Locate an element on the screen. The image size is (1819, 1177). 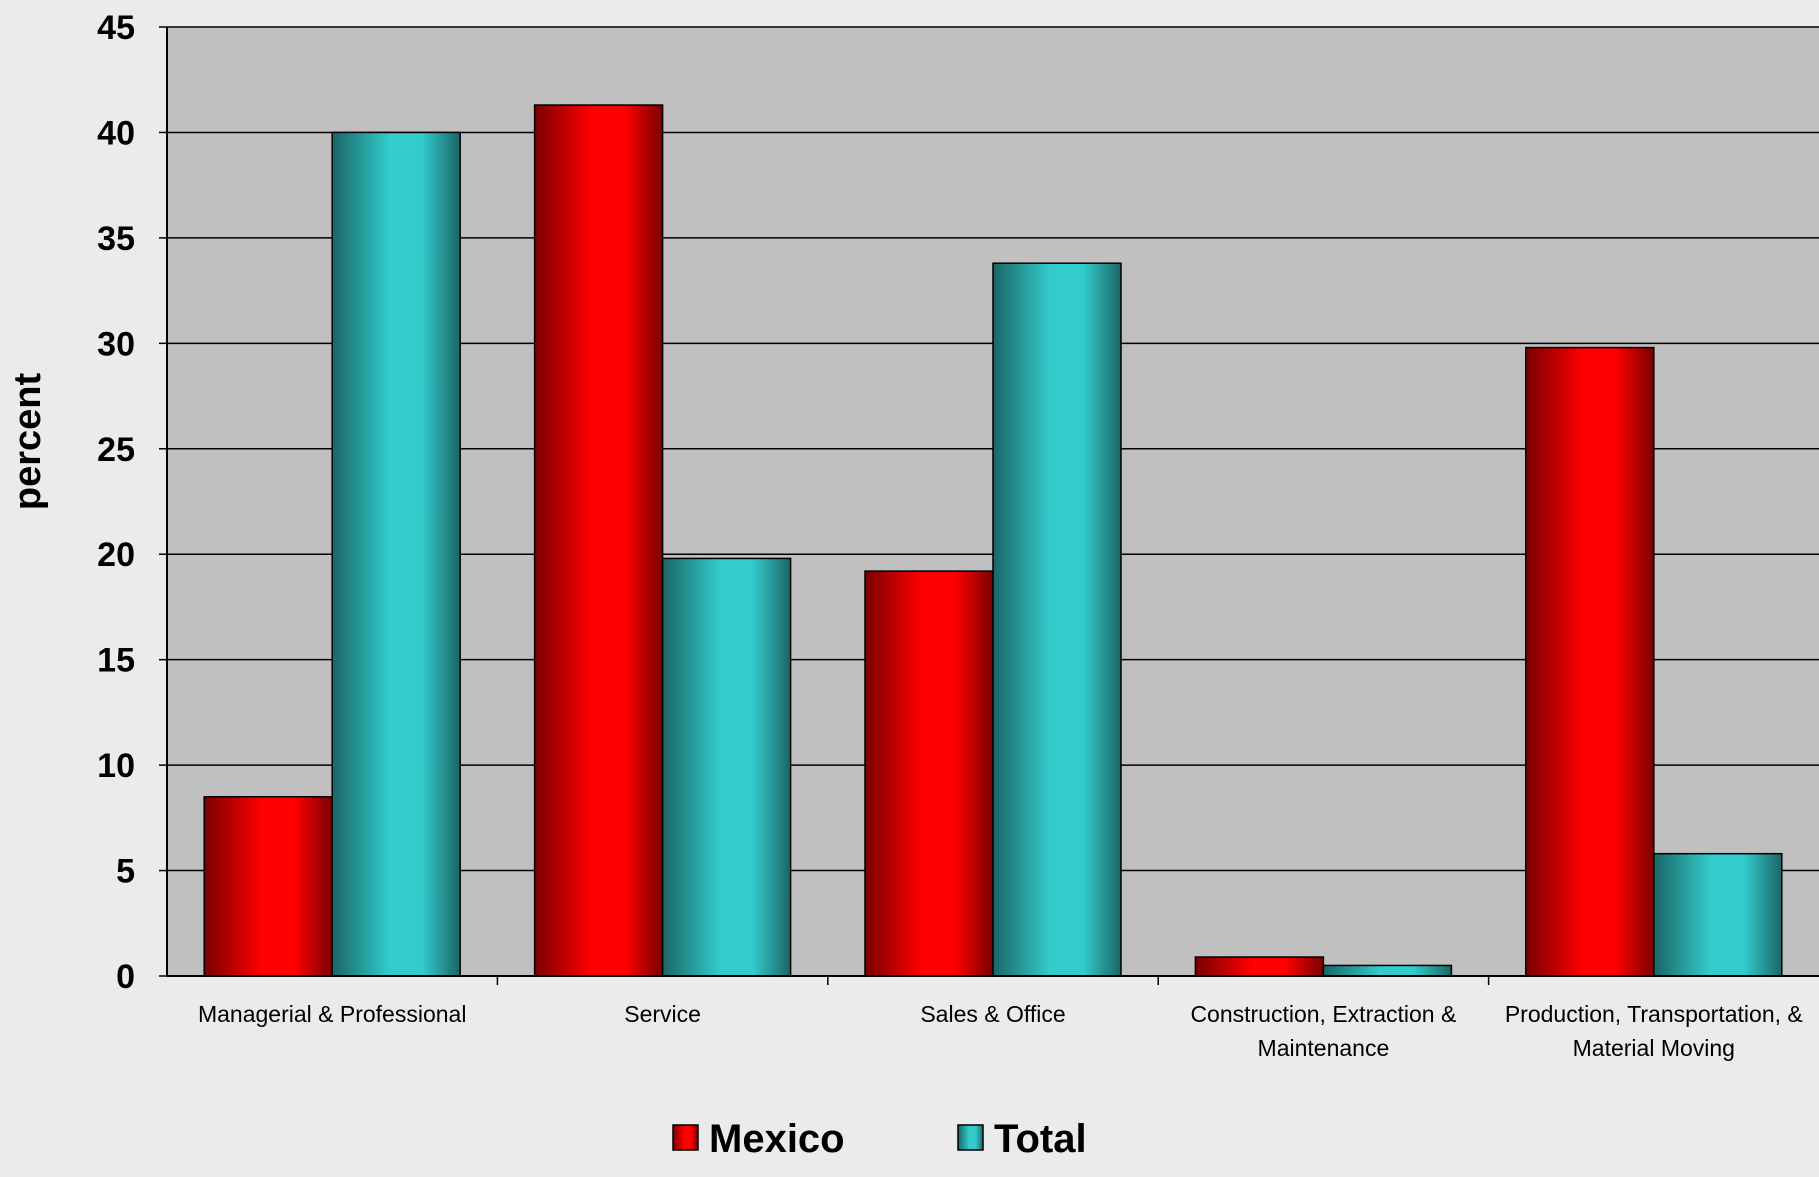
legend-label-mexico: Mexico is located at coordinates (777, 1139).